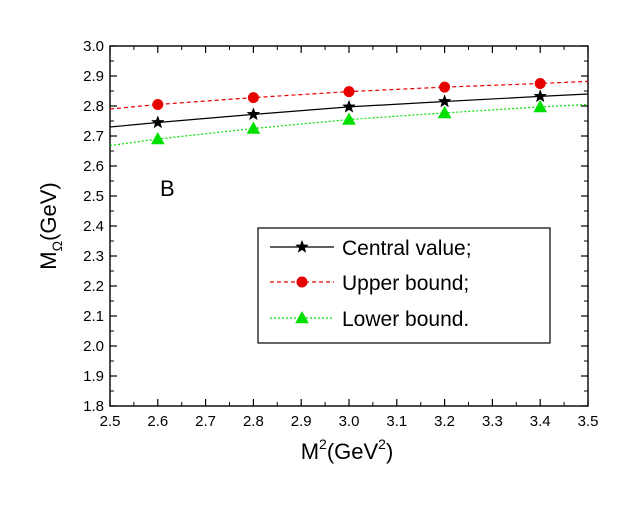 Image resolution: width=637 pixels, height=506 pixels. I want to click on x-tick-label: 2.9, so click(301, 421).